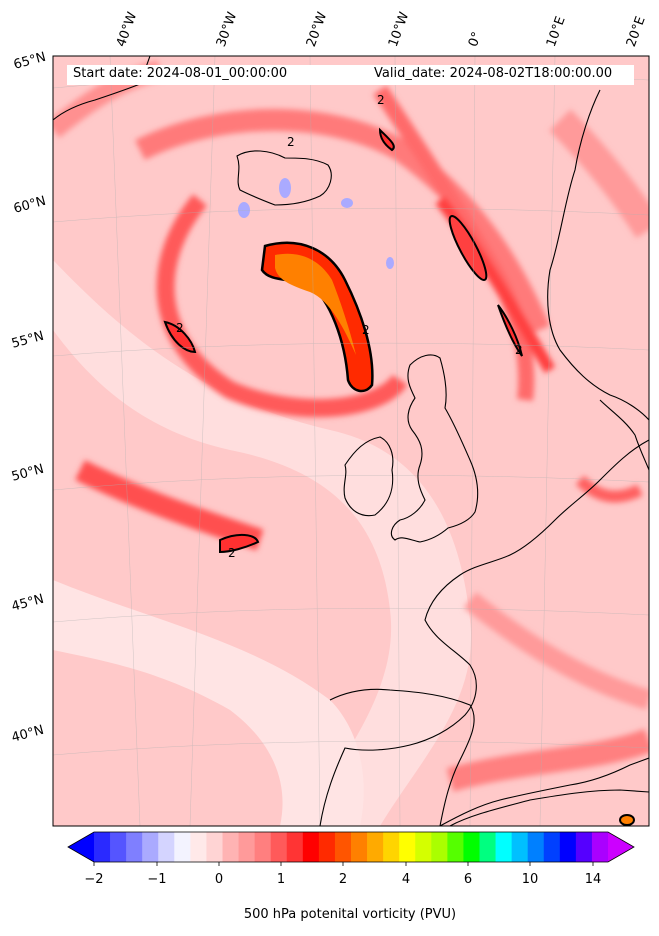 The height and width of the screenshot is (936, 659). I want to click on colorbar-tick-label: 4, so click(406, 879).